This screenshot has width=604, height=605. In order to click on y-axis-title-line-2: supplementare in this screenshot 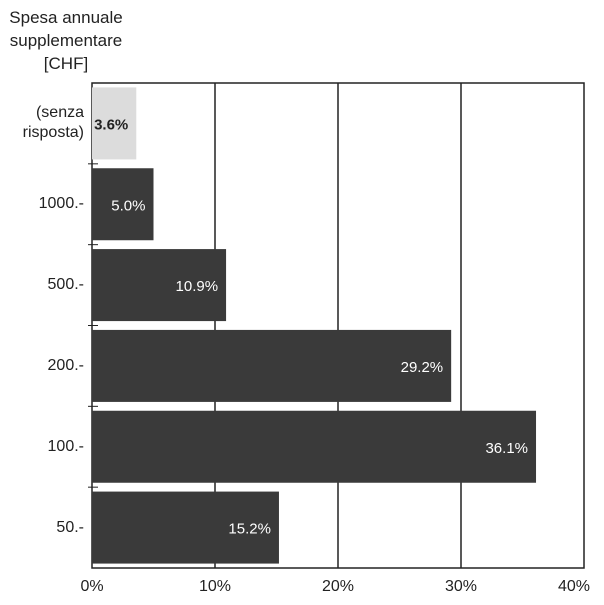, I will do `click(66, 40)`.